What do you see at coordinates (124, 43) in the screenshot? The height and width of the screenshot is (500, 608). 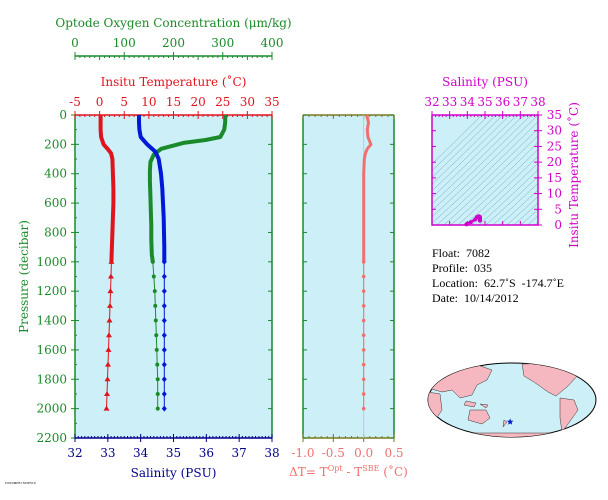 I see `oxygen-tick-label: 100` at bounding box center [124, 43].